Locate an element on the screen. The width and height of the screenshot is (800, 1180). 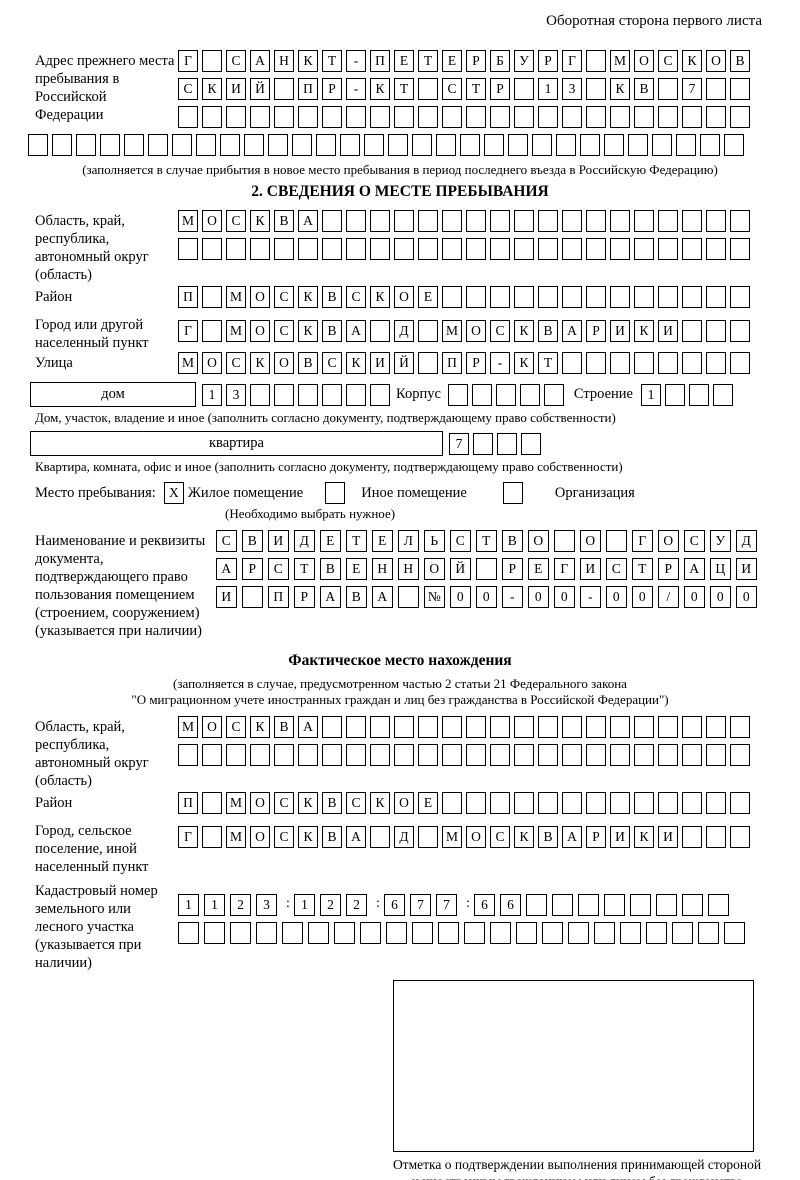
char-box: М is located at coordinates (188, 221).